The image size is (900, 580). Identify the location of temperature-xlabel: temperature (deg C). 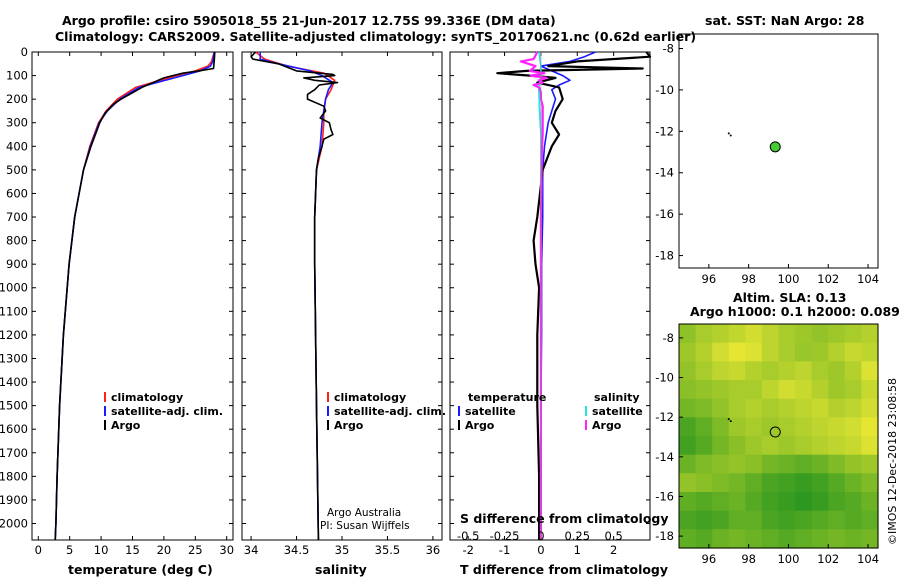
(140, 569).